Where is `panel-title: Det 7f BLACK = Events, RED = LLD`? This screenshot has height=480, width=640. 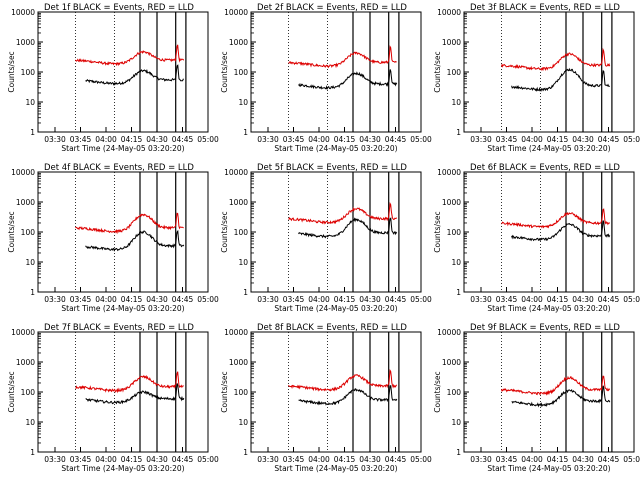 panel-title: Det 7f BLACK = Events, RED = LLD is located at coordinates (119, 328).